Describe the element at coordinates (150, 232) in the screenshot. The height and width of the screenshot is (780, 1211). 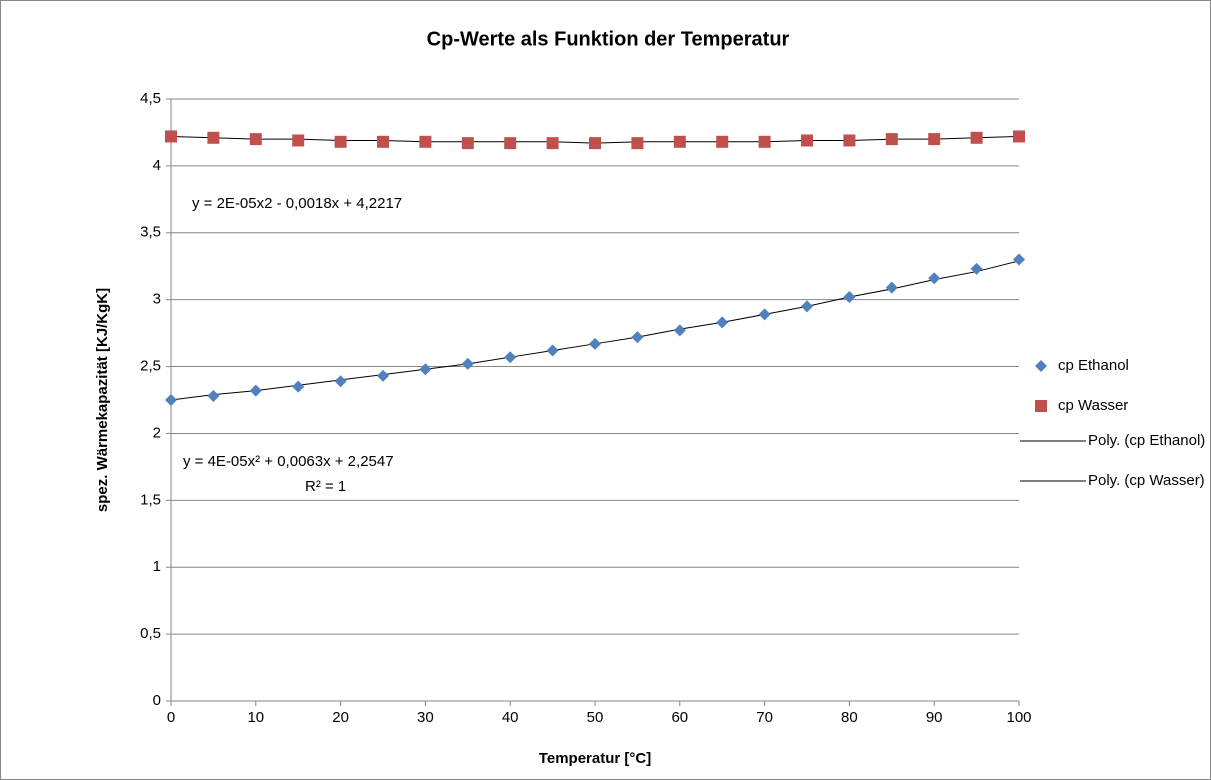
I see `y-tick-label: 3,5` at that location.